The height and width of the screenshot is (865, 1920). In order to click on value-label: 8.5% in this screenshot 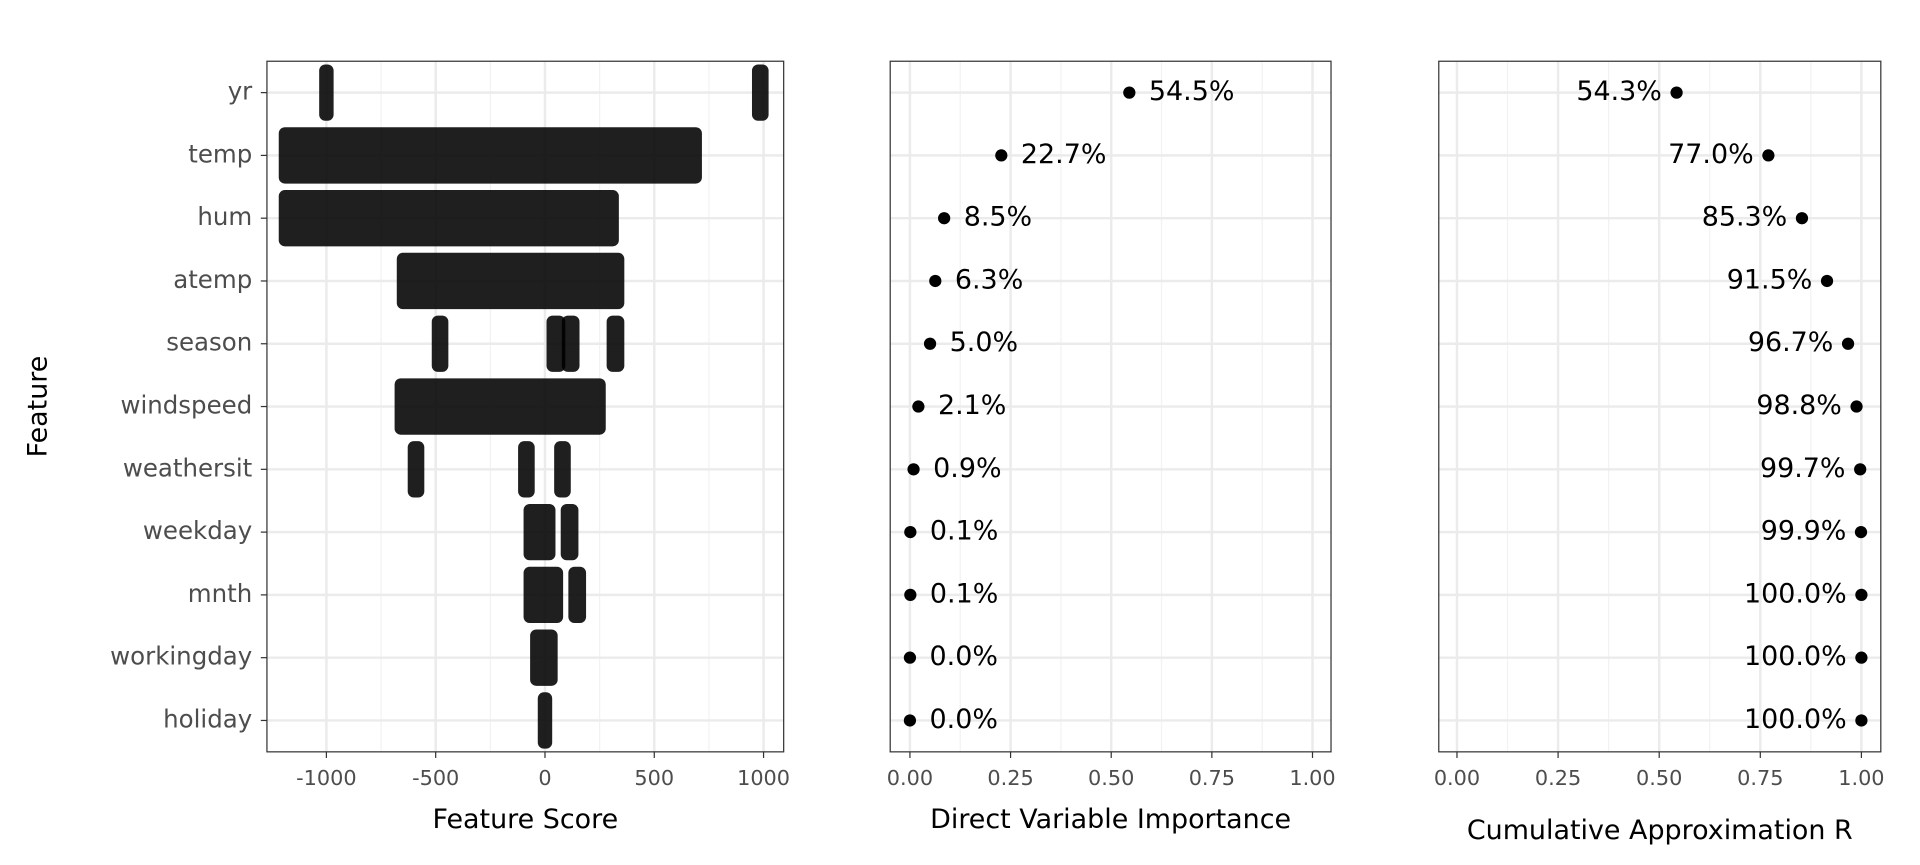, I will do `click(998, 217)`.